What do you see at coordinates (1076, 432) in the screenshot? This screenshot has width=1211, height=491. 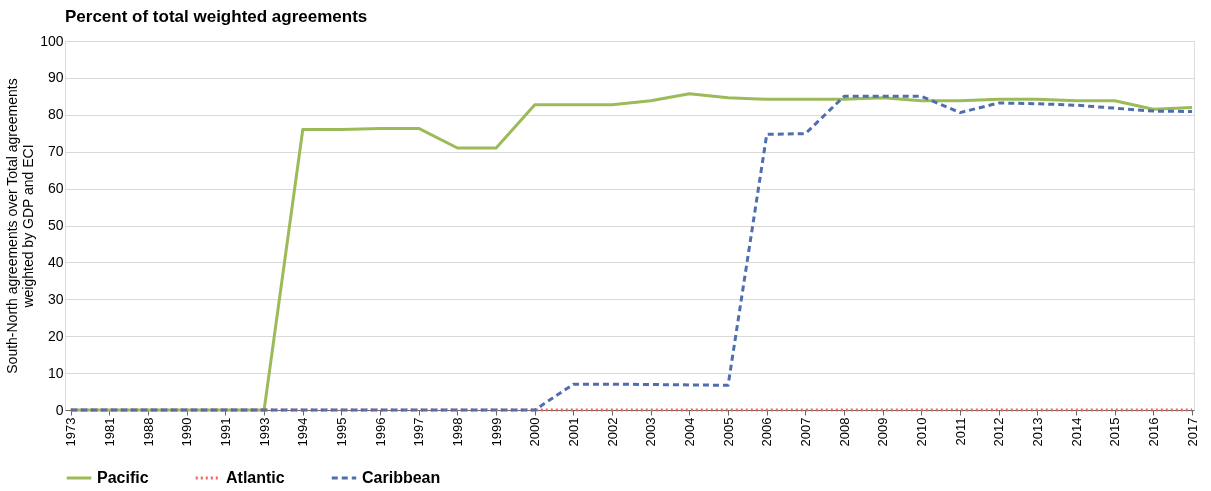 I see `x-tick-label: 2014` at bounding box center [1076, 432].